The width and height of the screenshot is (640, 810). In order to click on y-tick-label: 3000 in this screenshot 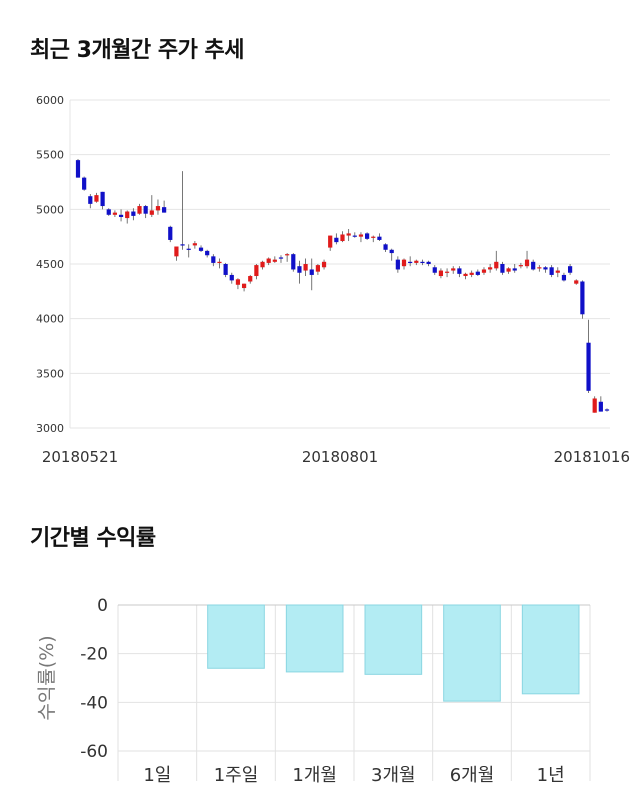, I will do `click(50, 428)`.